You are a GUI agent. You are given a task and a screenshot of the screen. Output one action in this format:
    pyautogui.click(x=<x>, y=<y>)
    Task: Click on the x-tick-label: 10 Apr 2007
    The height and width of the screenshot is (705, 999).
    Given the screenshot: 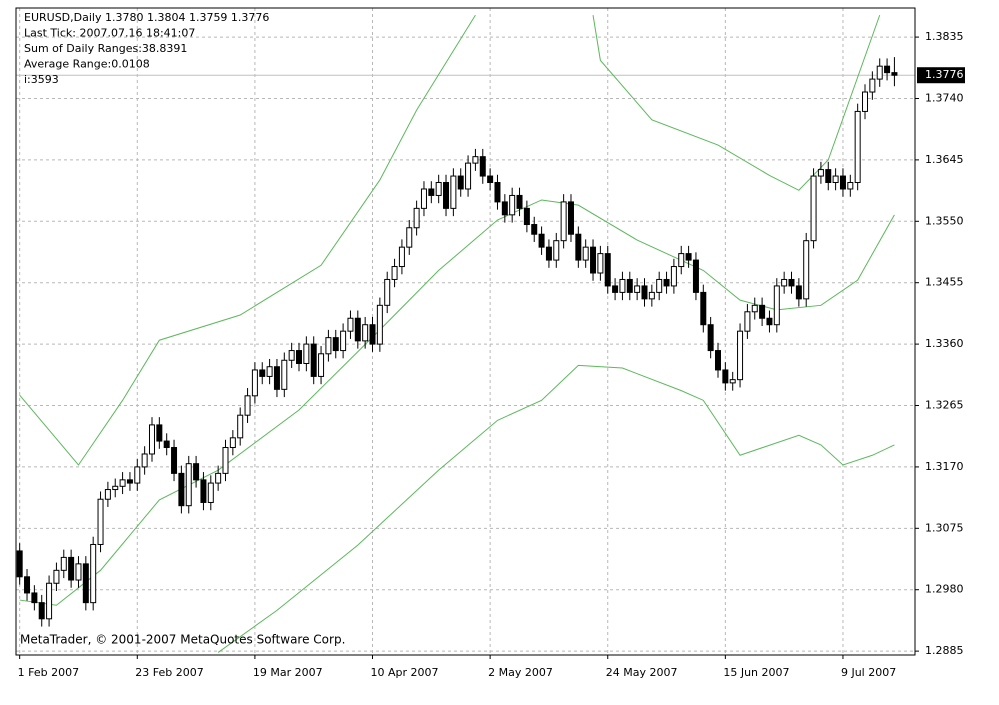 What is the action you would take?
    pyautogui.click(x=405, y=672)
    